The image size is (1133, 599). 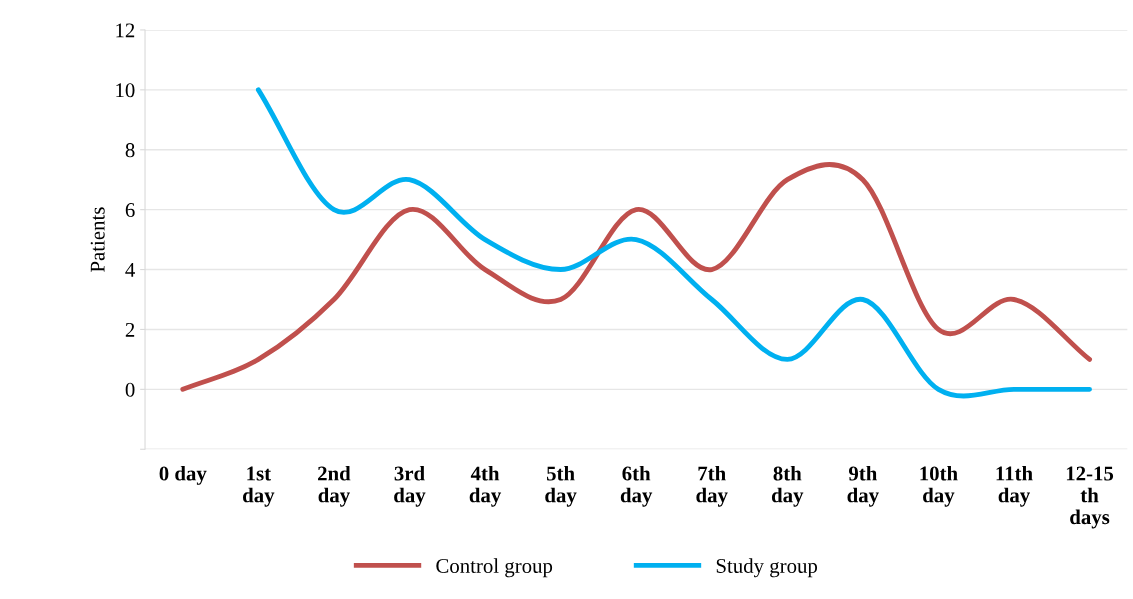 I want to click on legend-label: Control group, so click(x=494, y=568).